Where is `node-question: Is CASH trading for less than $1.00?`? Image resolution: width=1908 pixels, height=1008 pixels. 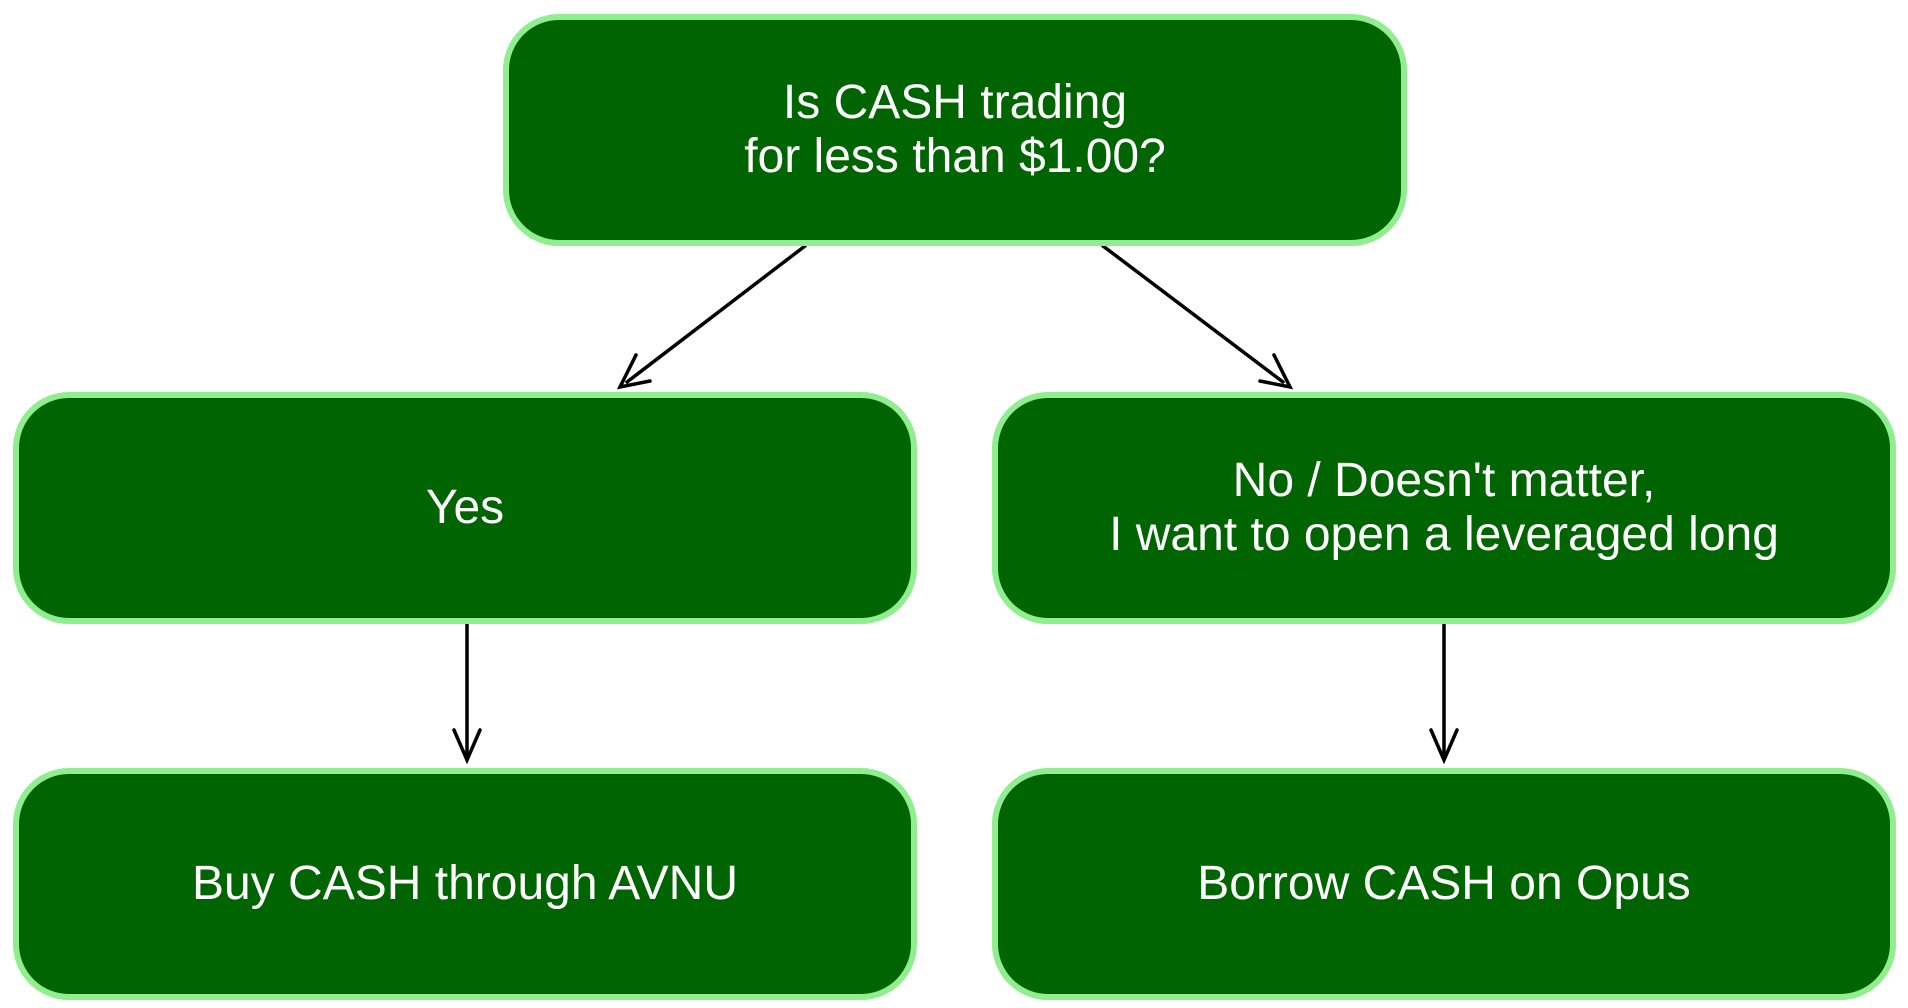
node-question: Is CASH trading for less than $1.00? is located at coordinates (955, 130).